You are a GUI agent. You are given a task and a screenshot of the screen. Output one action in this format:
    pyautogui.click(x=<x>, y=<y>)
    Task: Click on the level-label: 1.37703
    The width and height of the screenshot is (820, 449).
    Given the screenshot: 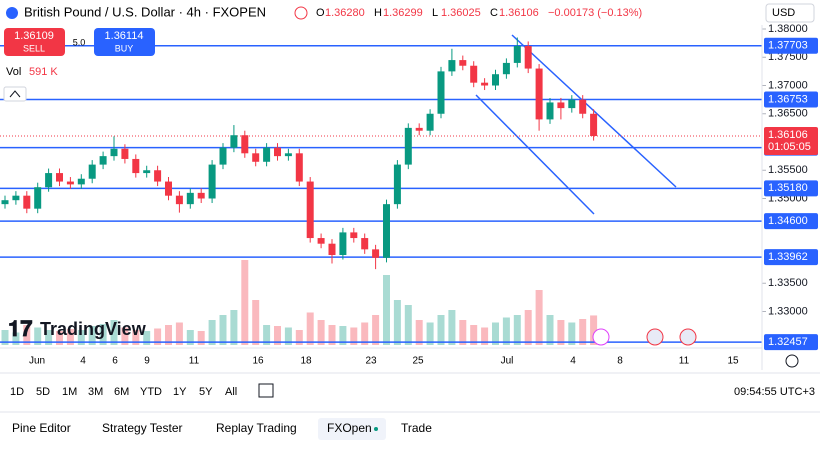 What is the action you would take?
    pyautogui.click(x=788, y=46)
    